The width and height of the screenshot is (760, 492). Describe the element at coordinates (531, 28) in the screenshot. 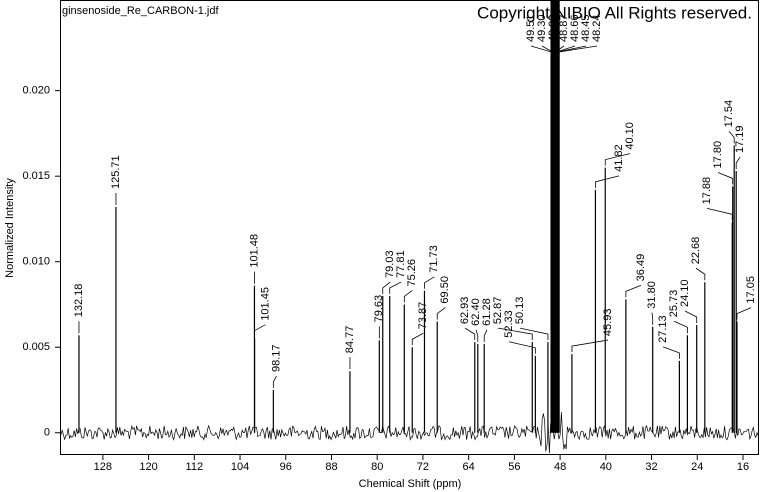

I see `peak-label: 49.51` at that location.